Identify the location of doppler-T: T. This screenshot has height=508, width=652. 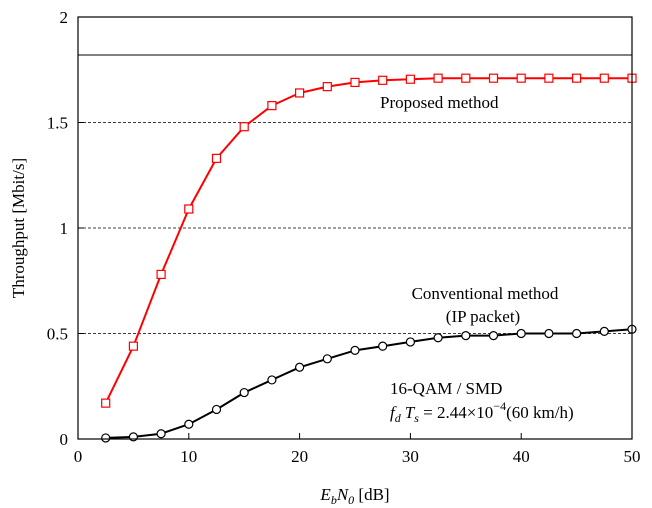
(410, 412).